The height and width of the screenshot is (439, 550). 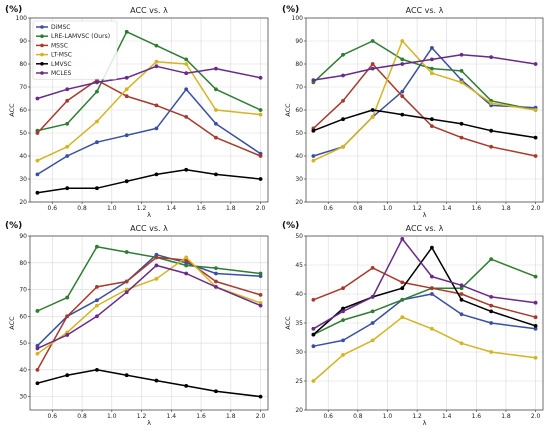 What do you see at coordinates (299, 110) in the screenshot?
I see `y-tick-label: 60` at bounding box center [299, 110].